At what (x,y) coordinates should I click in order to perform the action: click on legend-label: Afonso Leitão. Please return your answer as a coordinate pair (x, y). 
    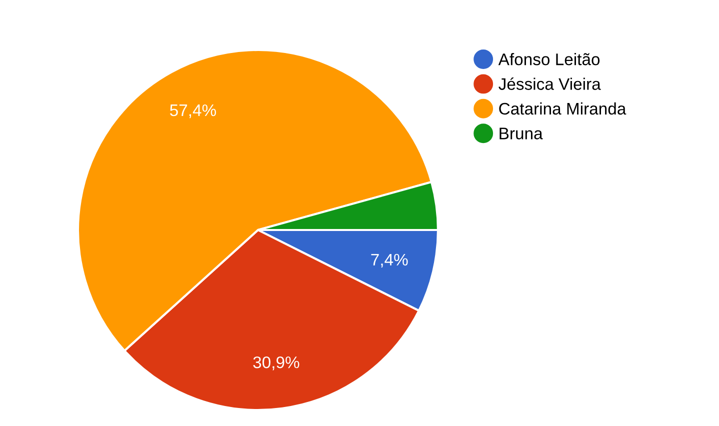
    Looking at the image, I should click on (549, 59).